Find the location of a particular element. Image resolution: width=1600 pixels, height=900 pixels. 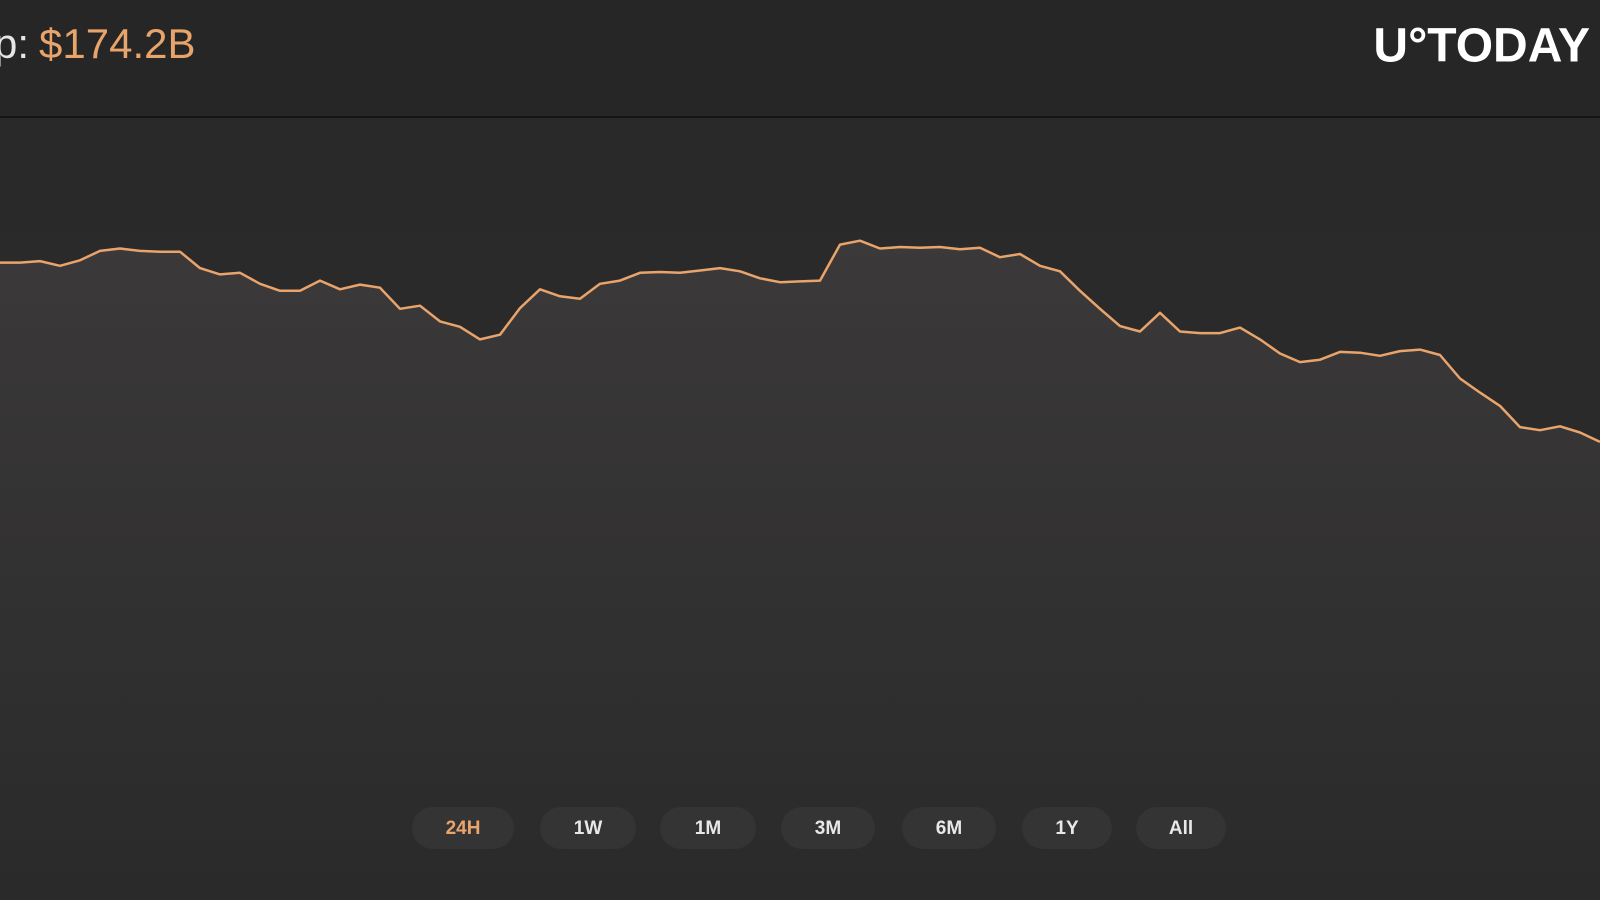

title-value: $174.2B is located at coordinates (117, 43).